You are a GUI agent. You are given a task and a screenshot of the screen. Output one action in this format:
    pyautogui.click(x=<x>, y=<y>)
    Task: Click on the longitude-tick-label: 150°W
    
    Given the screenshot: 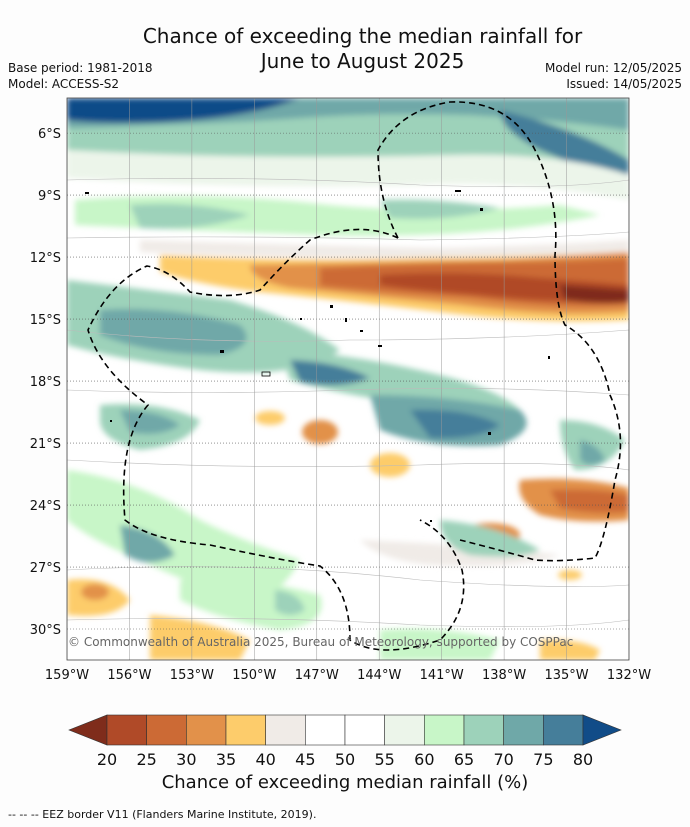 What is the action you would take?
    pyautogui.click(x=254, y=675)
    